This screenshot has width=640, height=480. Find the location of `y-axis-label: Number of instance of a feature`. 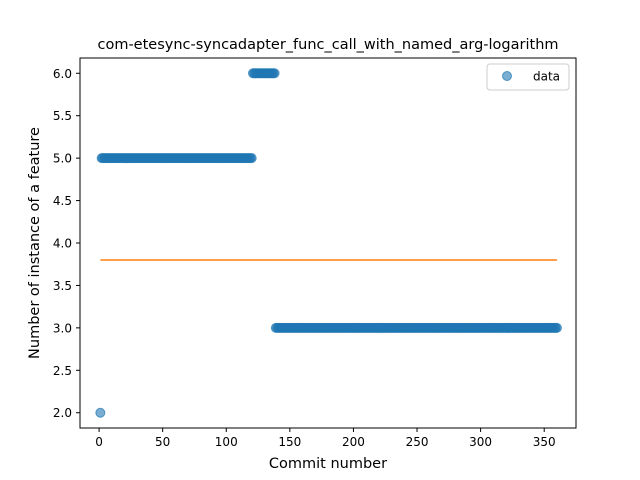

y-axis-label: Number of instance of a feature is located at coordinates (35, 243).